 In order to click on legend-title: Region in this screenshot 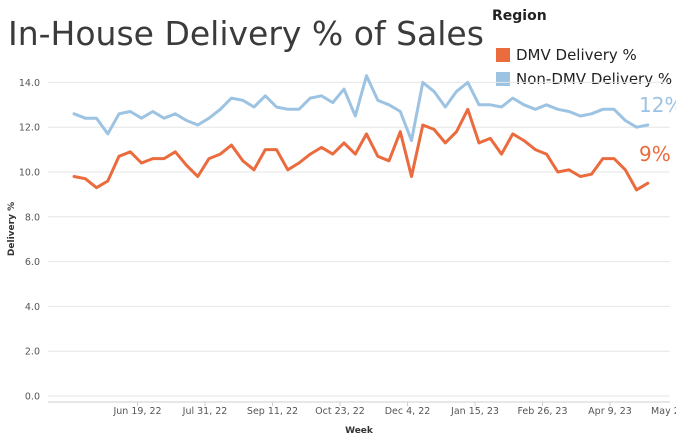, I will do `click(519, 16)`.